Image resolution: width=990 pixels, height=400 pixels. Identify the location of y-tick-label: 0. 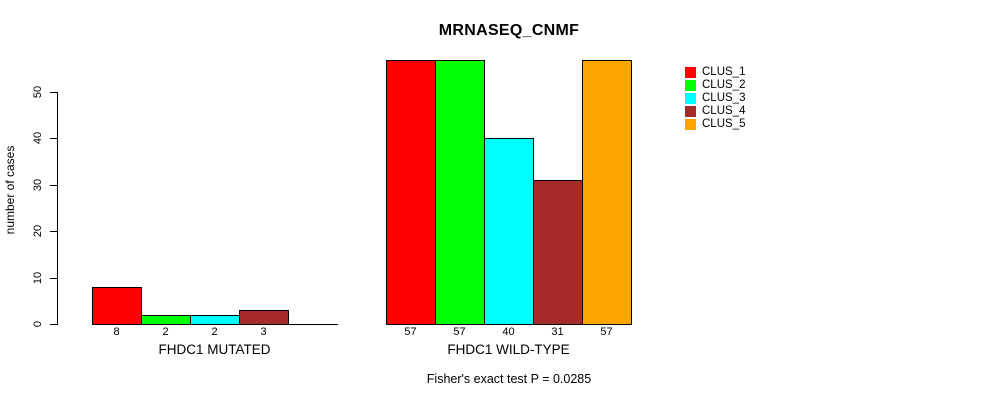
(38, 324).